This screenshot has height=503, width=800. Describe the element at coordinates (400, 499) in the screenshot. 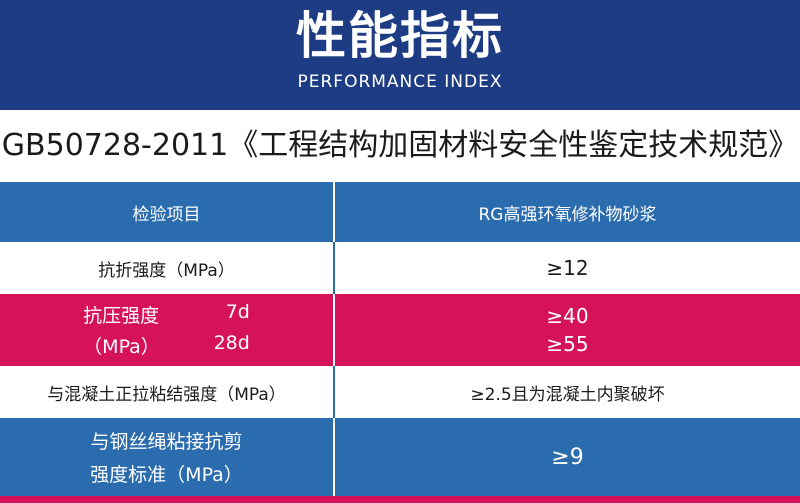

I see `bottom-accent-strip` at that location.